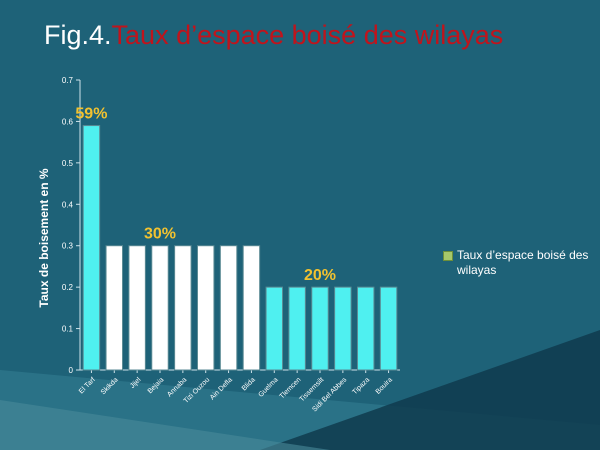 The image size is (600, 450). What do you see at coordinates (68, 329) in the screenshot?
I see `y-tick-label: 0.1` at bounding box center [68, 329].